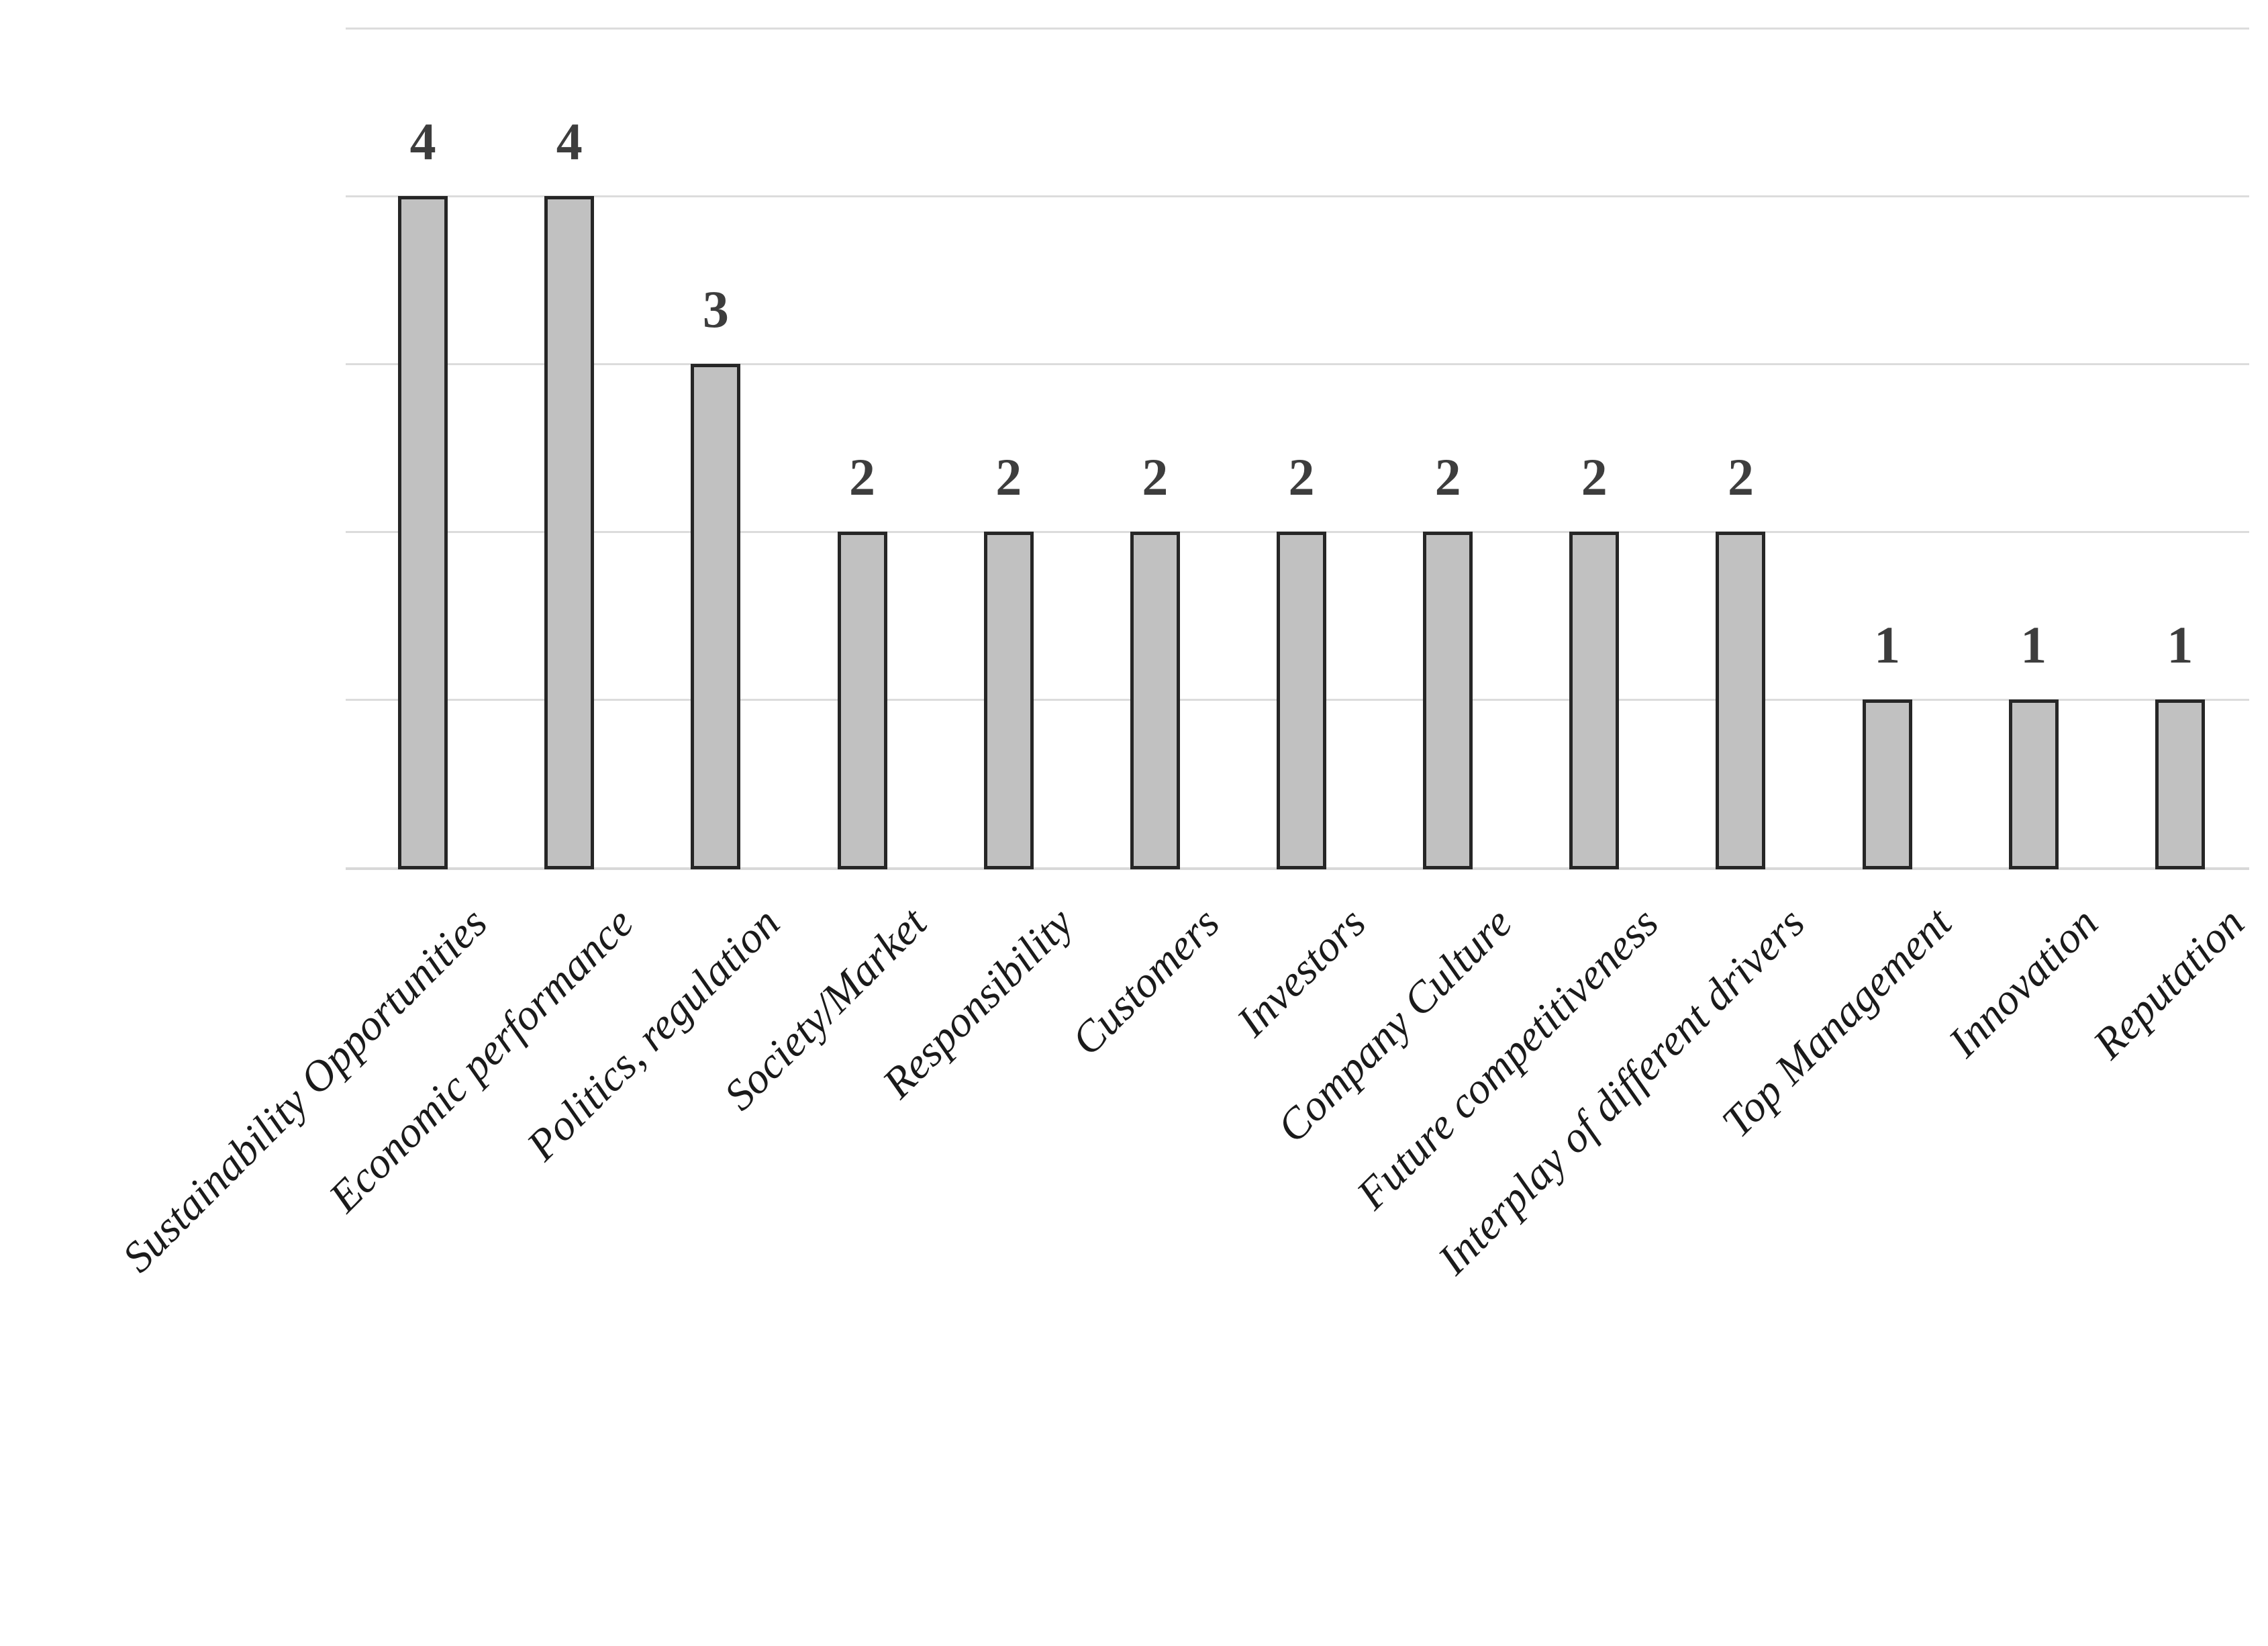 The image size is (2268, 1646). What do you see at coordinates (715, 309) in the screenshot?
I see `value-label: 3` at bounding box center [715, 309].